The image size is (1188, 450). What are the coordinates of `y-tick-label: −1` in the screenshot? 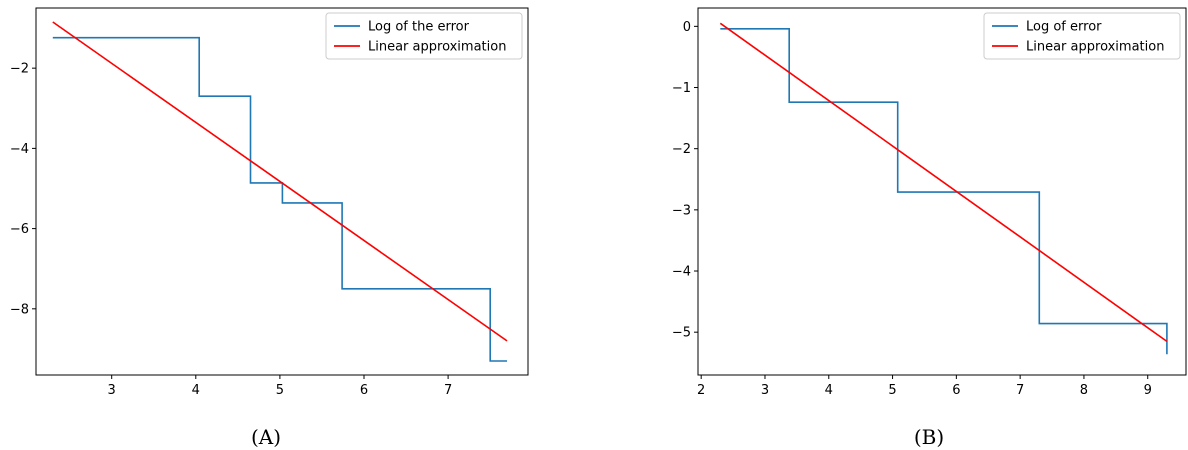 It's located at (681, 88).